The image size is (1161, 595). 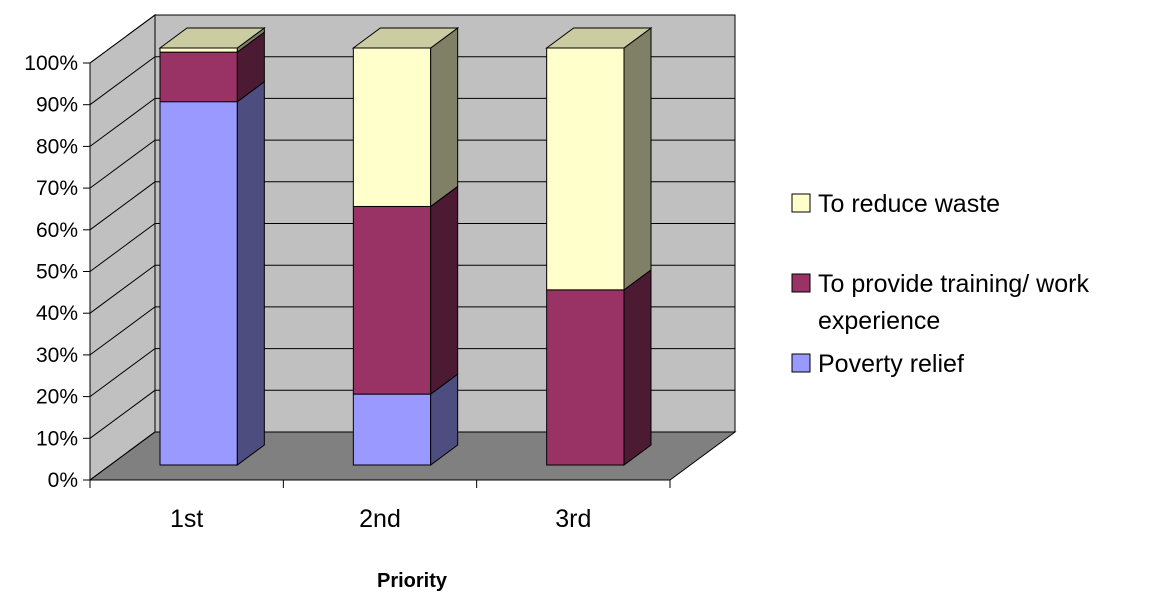 What do you see at coordinates (57, 105) in the screenshot?
I see `y-tick-label: 90%` at bounding box center [57, 105].